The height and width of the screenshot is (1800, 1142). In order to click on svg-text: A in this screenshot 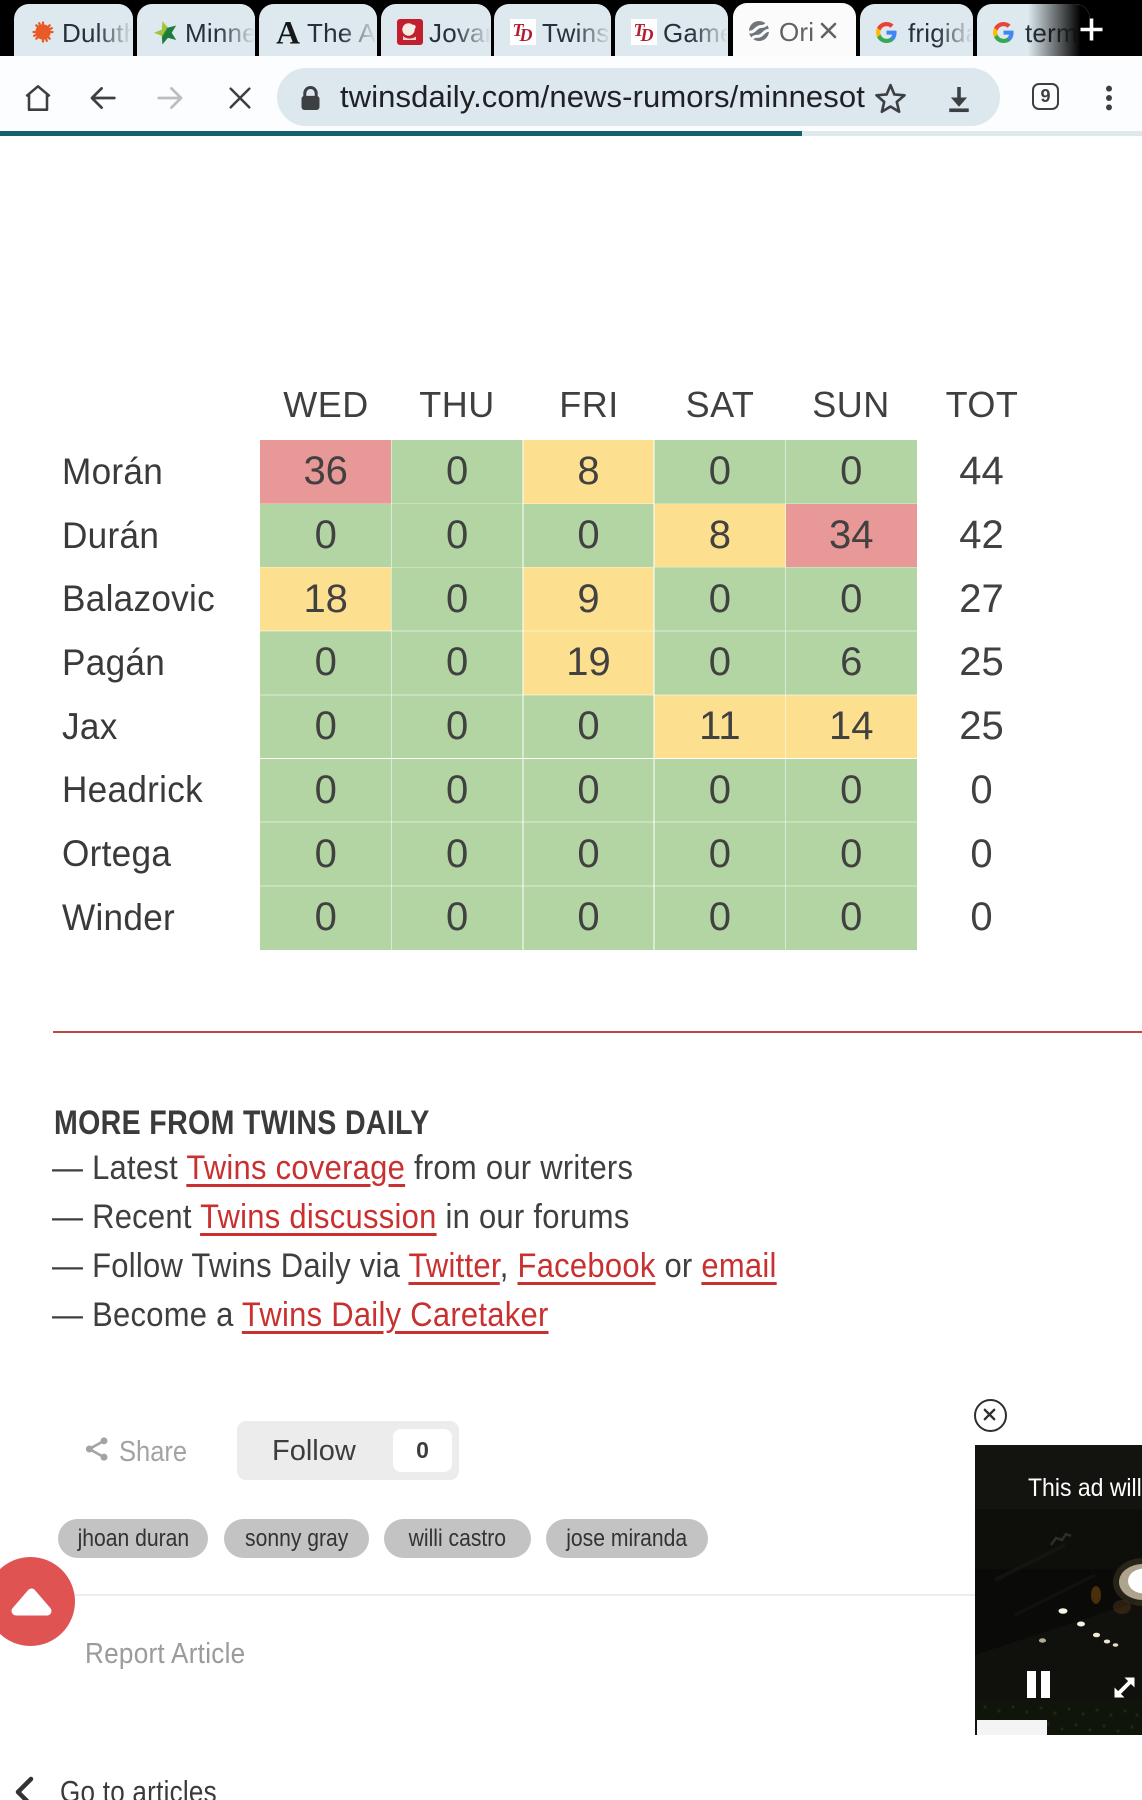, I will do `click(288, 32)`.